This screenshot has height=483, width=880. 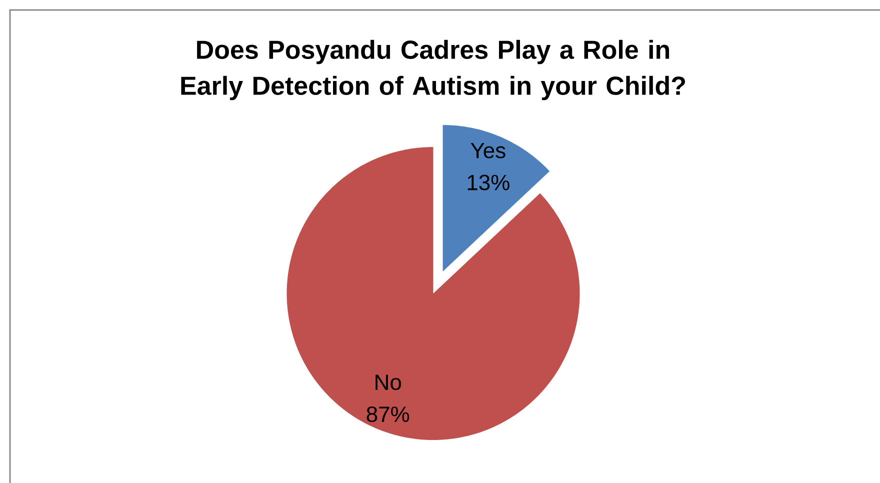 I want to click on data-label: 87%, so click(x=388, y=414).